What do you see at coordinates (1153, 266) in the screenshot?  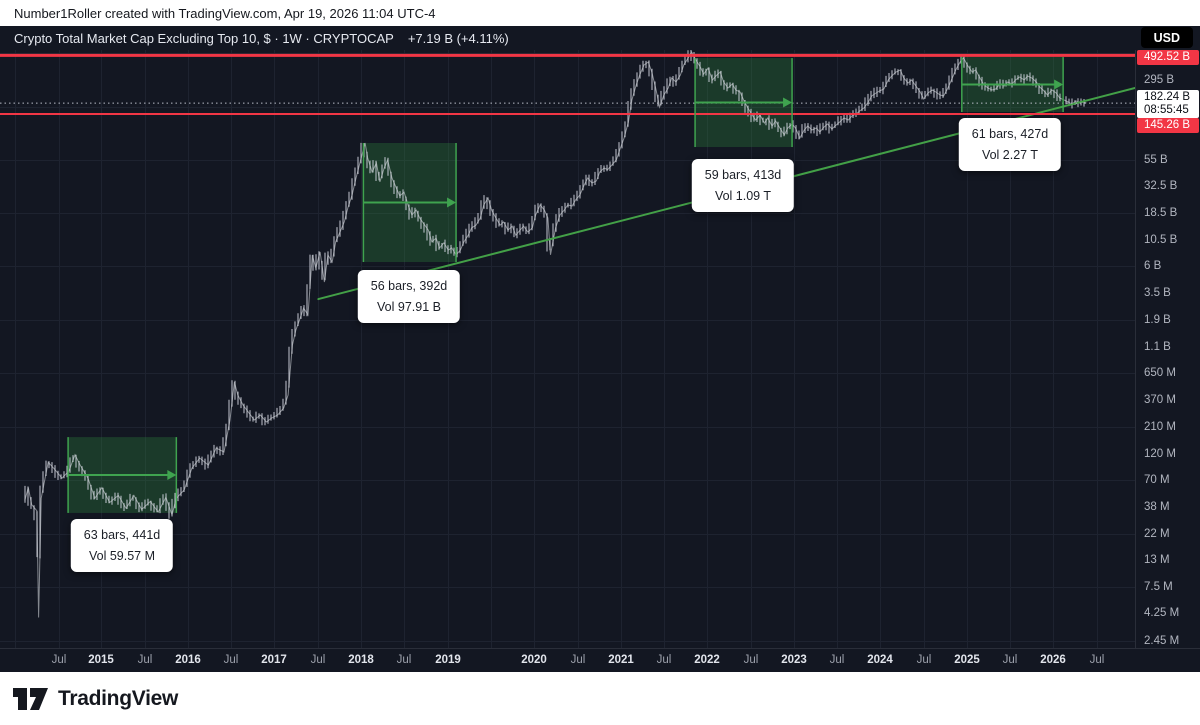 I see `price-axis-label: 6 B` at bounding box center [1153, 266].